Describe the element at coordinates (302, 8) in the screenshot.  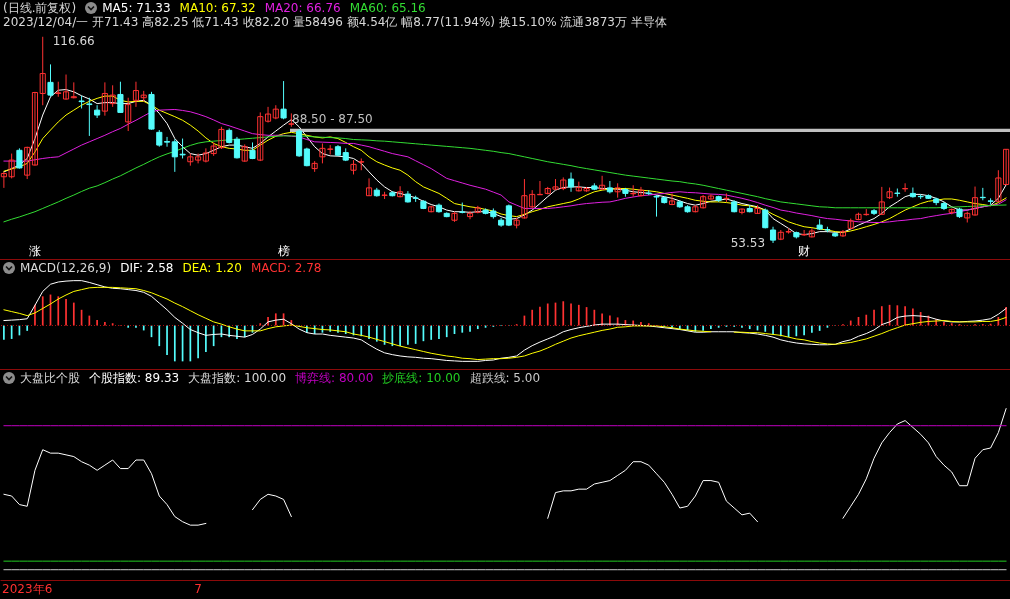
I see `text: MA20: 66.76` at that location.